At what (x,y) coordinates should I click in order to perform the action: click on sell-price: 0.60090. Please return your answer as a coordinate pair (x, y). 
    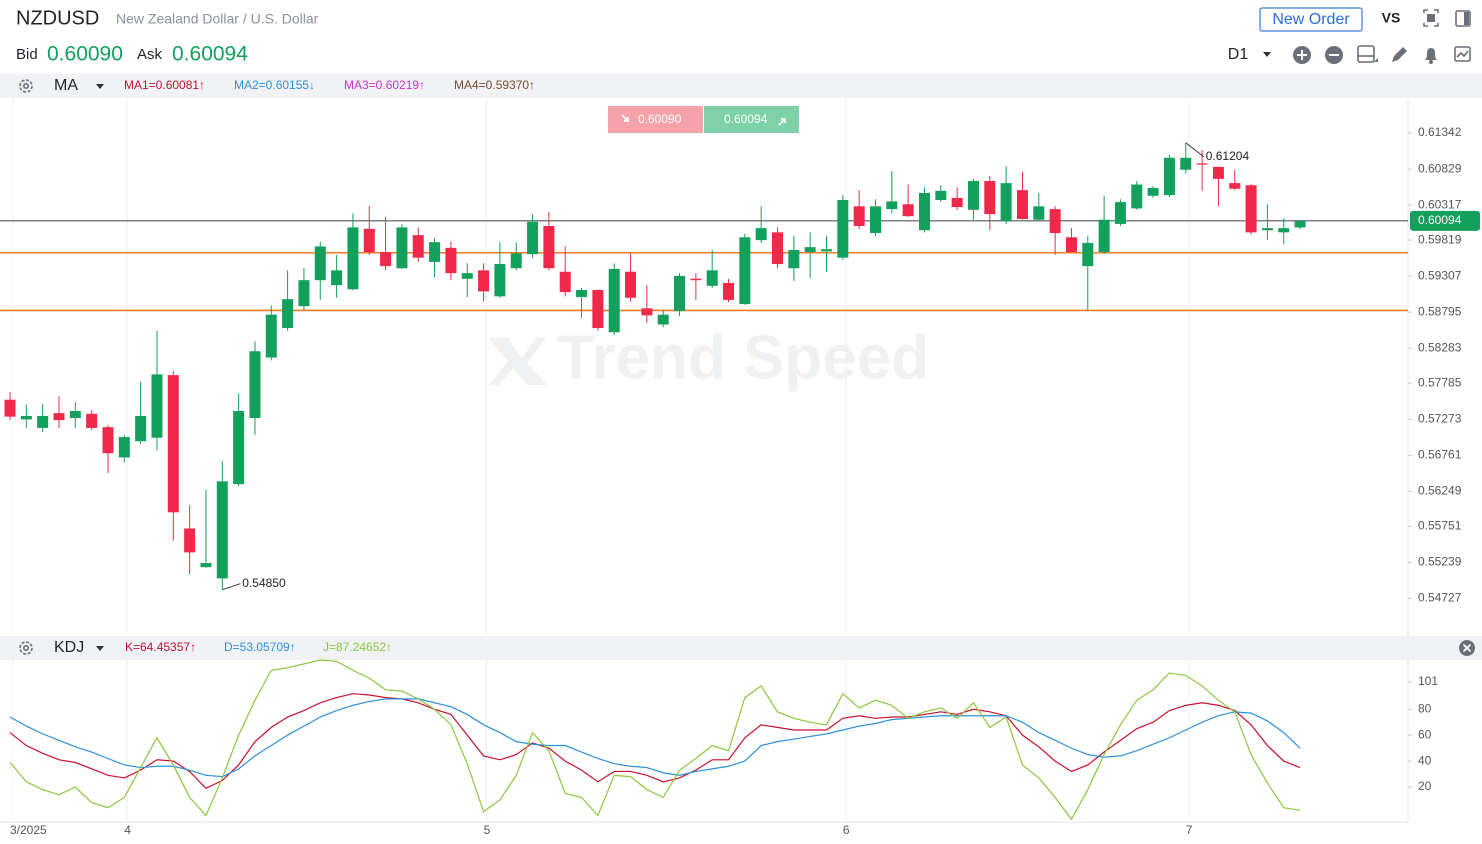
    Looking at the image, I should click on (660, 119).